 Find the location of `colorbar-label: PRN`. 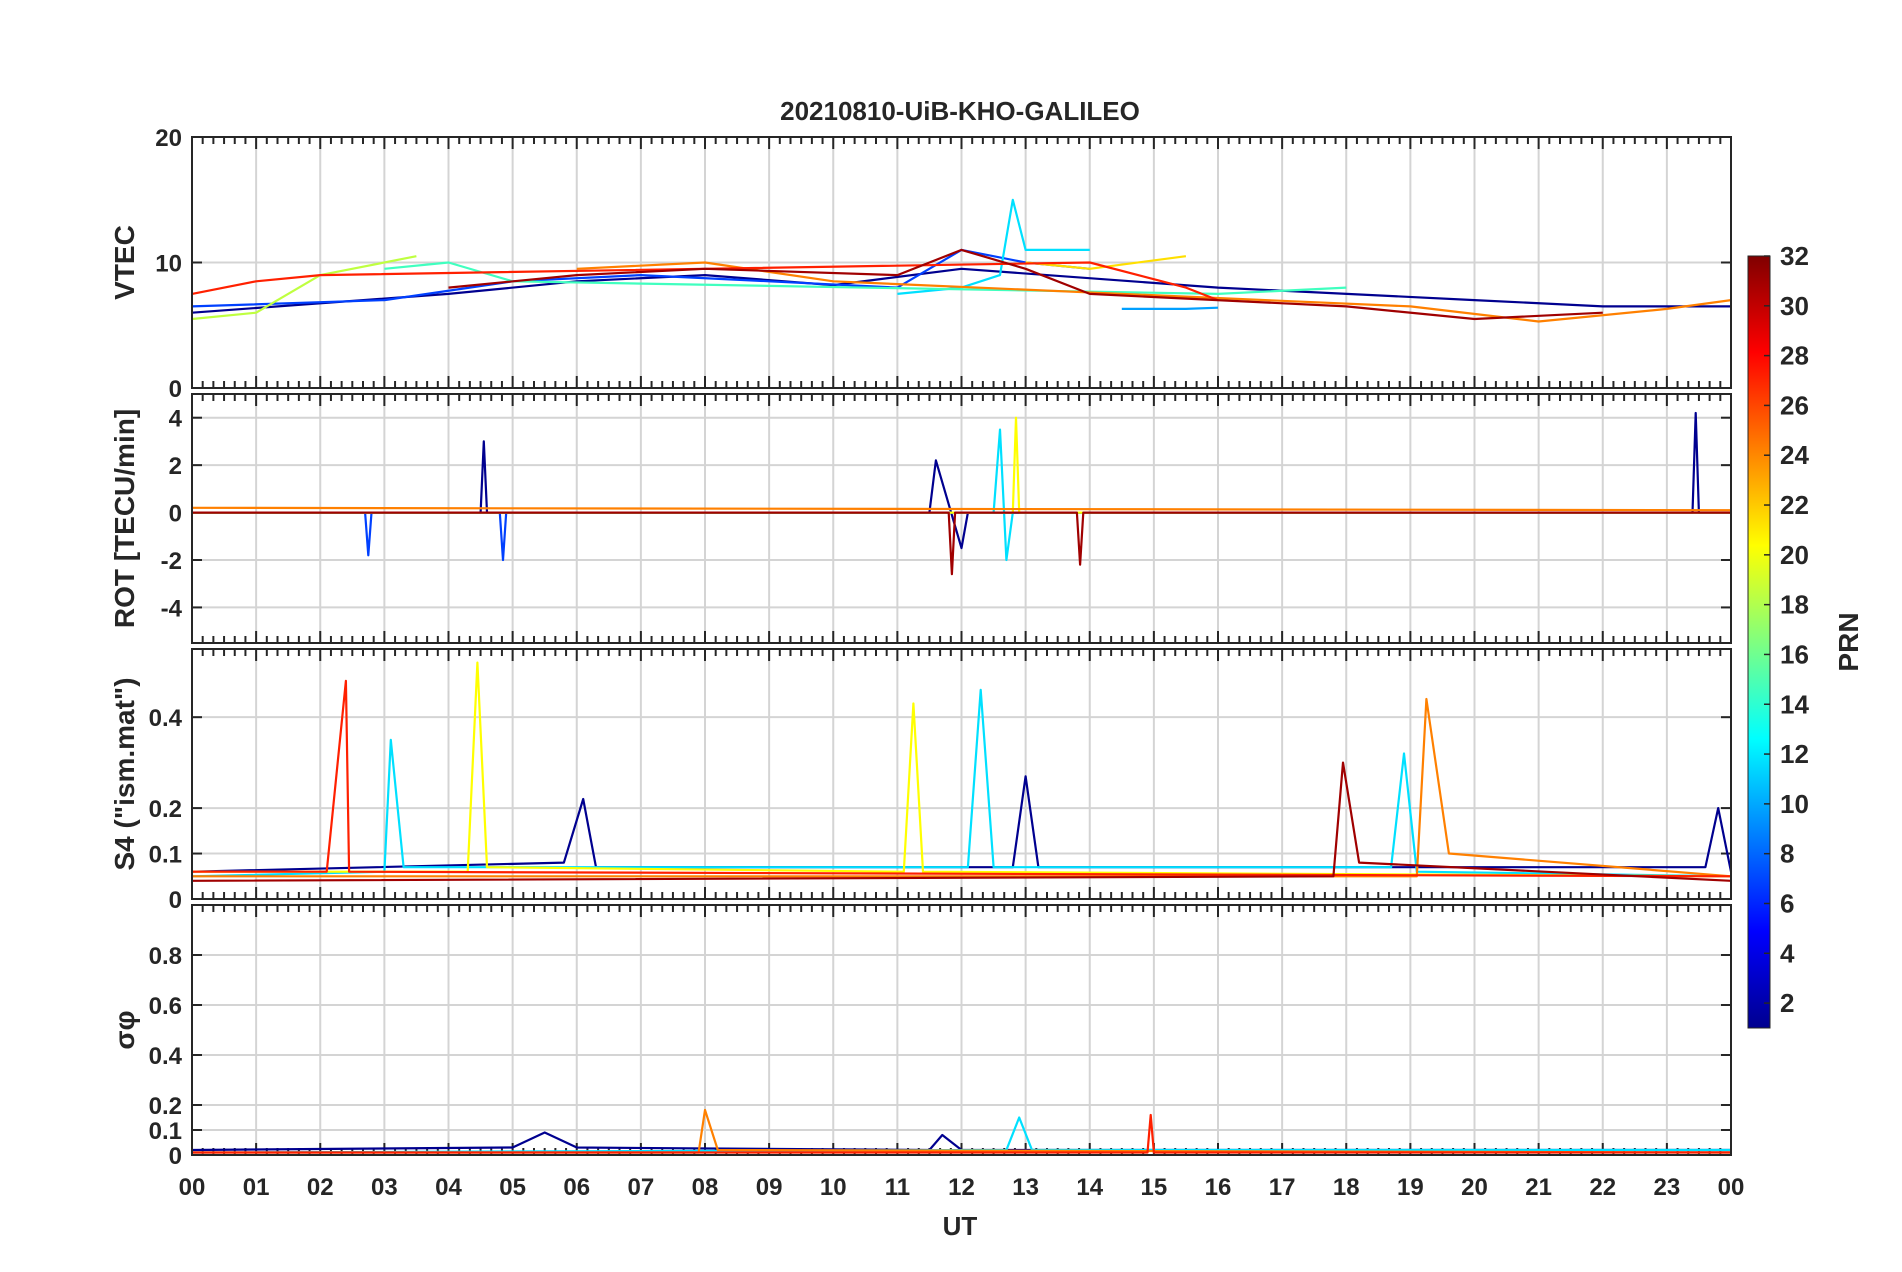

colorbar-label: PRN is located at coordinates (1848, 641).